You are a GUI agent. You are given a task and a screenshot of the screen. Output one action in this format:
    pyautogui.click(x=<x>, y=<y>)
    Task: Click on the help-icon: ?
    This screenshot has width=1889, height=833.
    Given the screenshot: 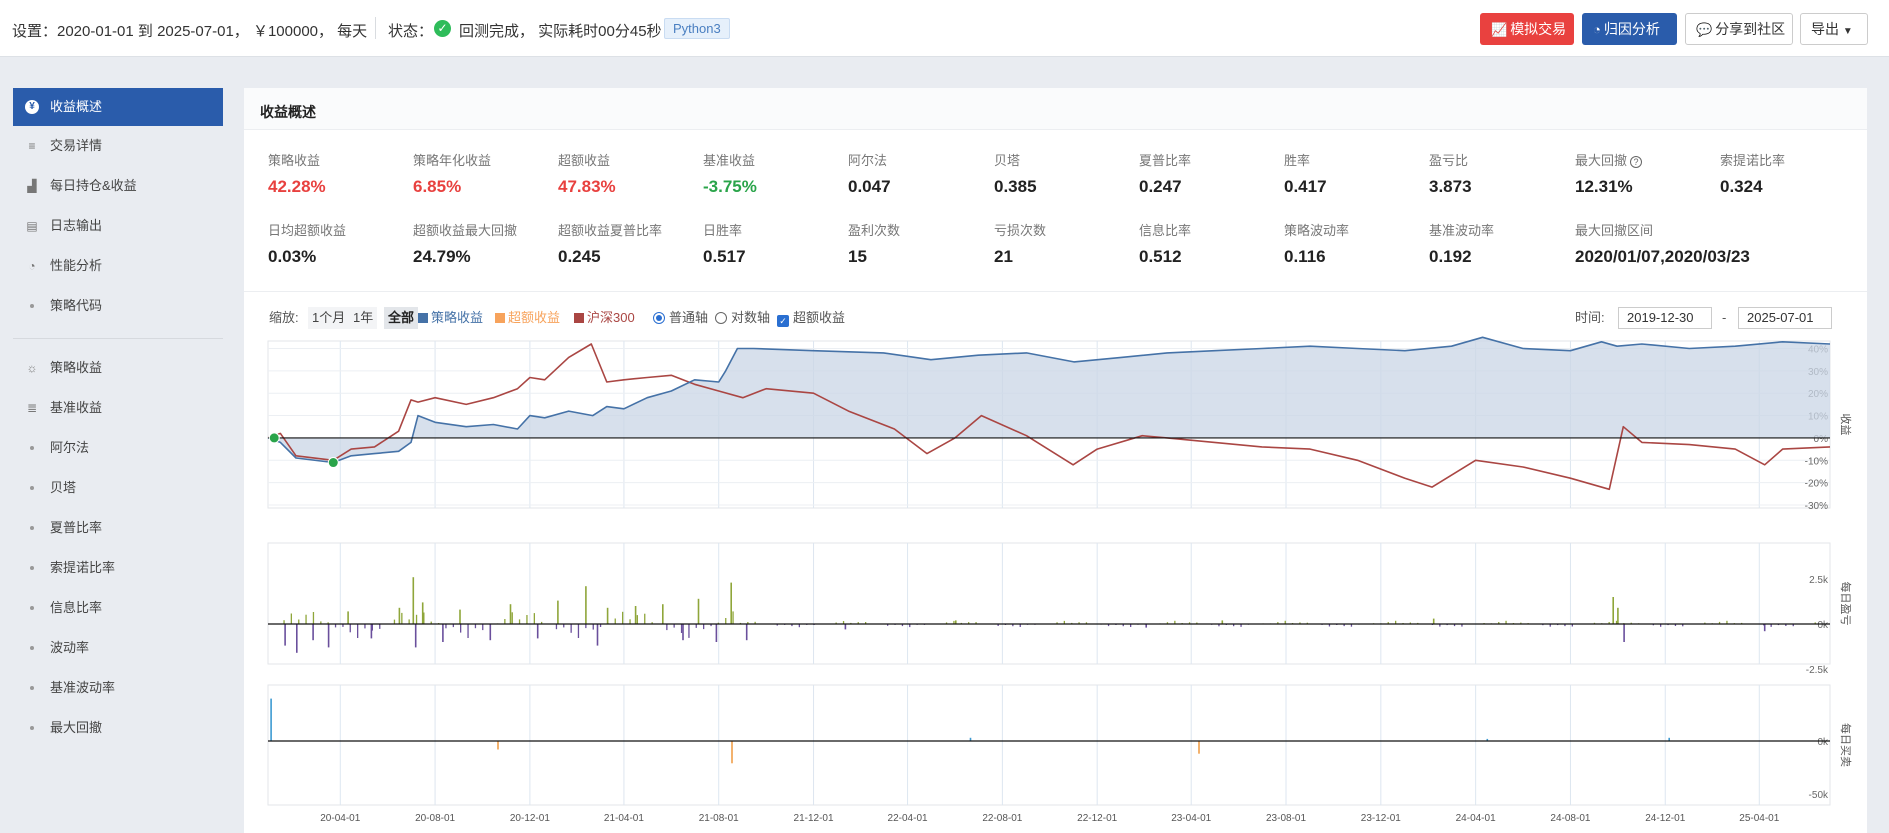 What is the action you would take?
    pyautogui.click(x=1636, y=162)
    